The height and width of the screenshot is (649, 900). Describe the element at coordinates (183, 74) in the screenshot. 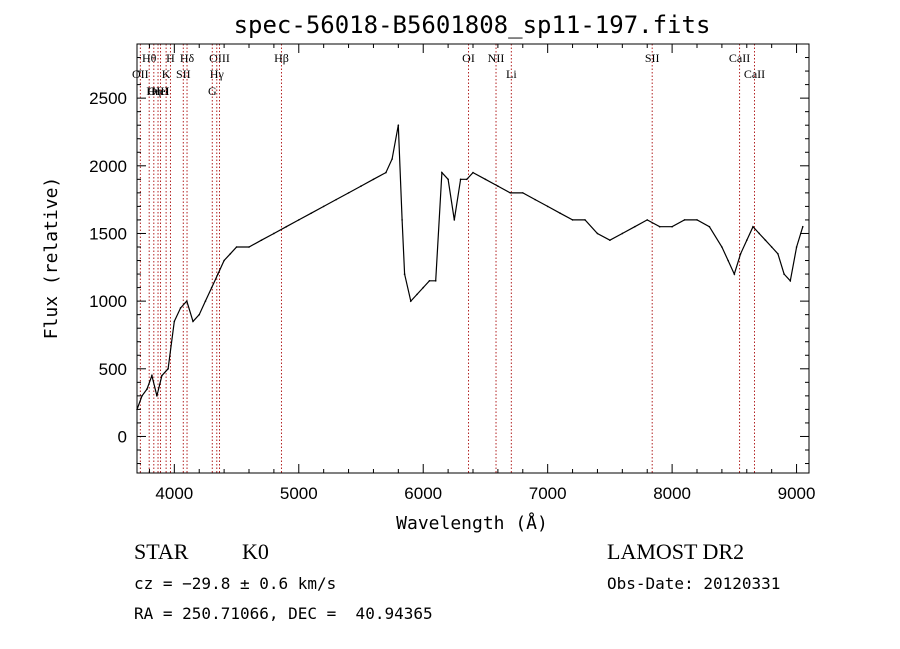

I see `line-marker-label: SII` at that location.